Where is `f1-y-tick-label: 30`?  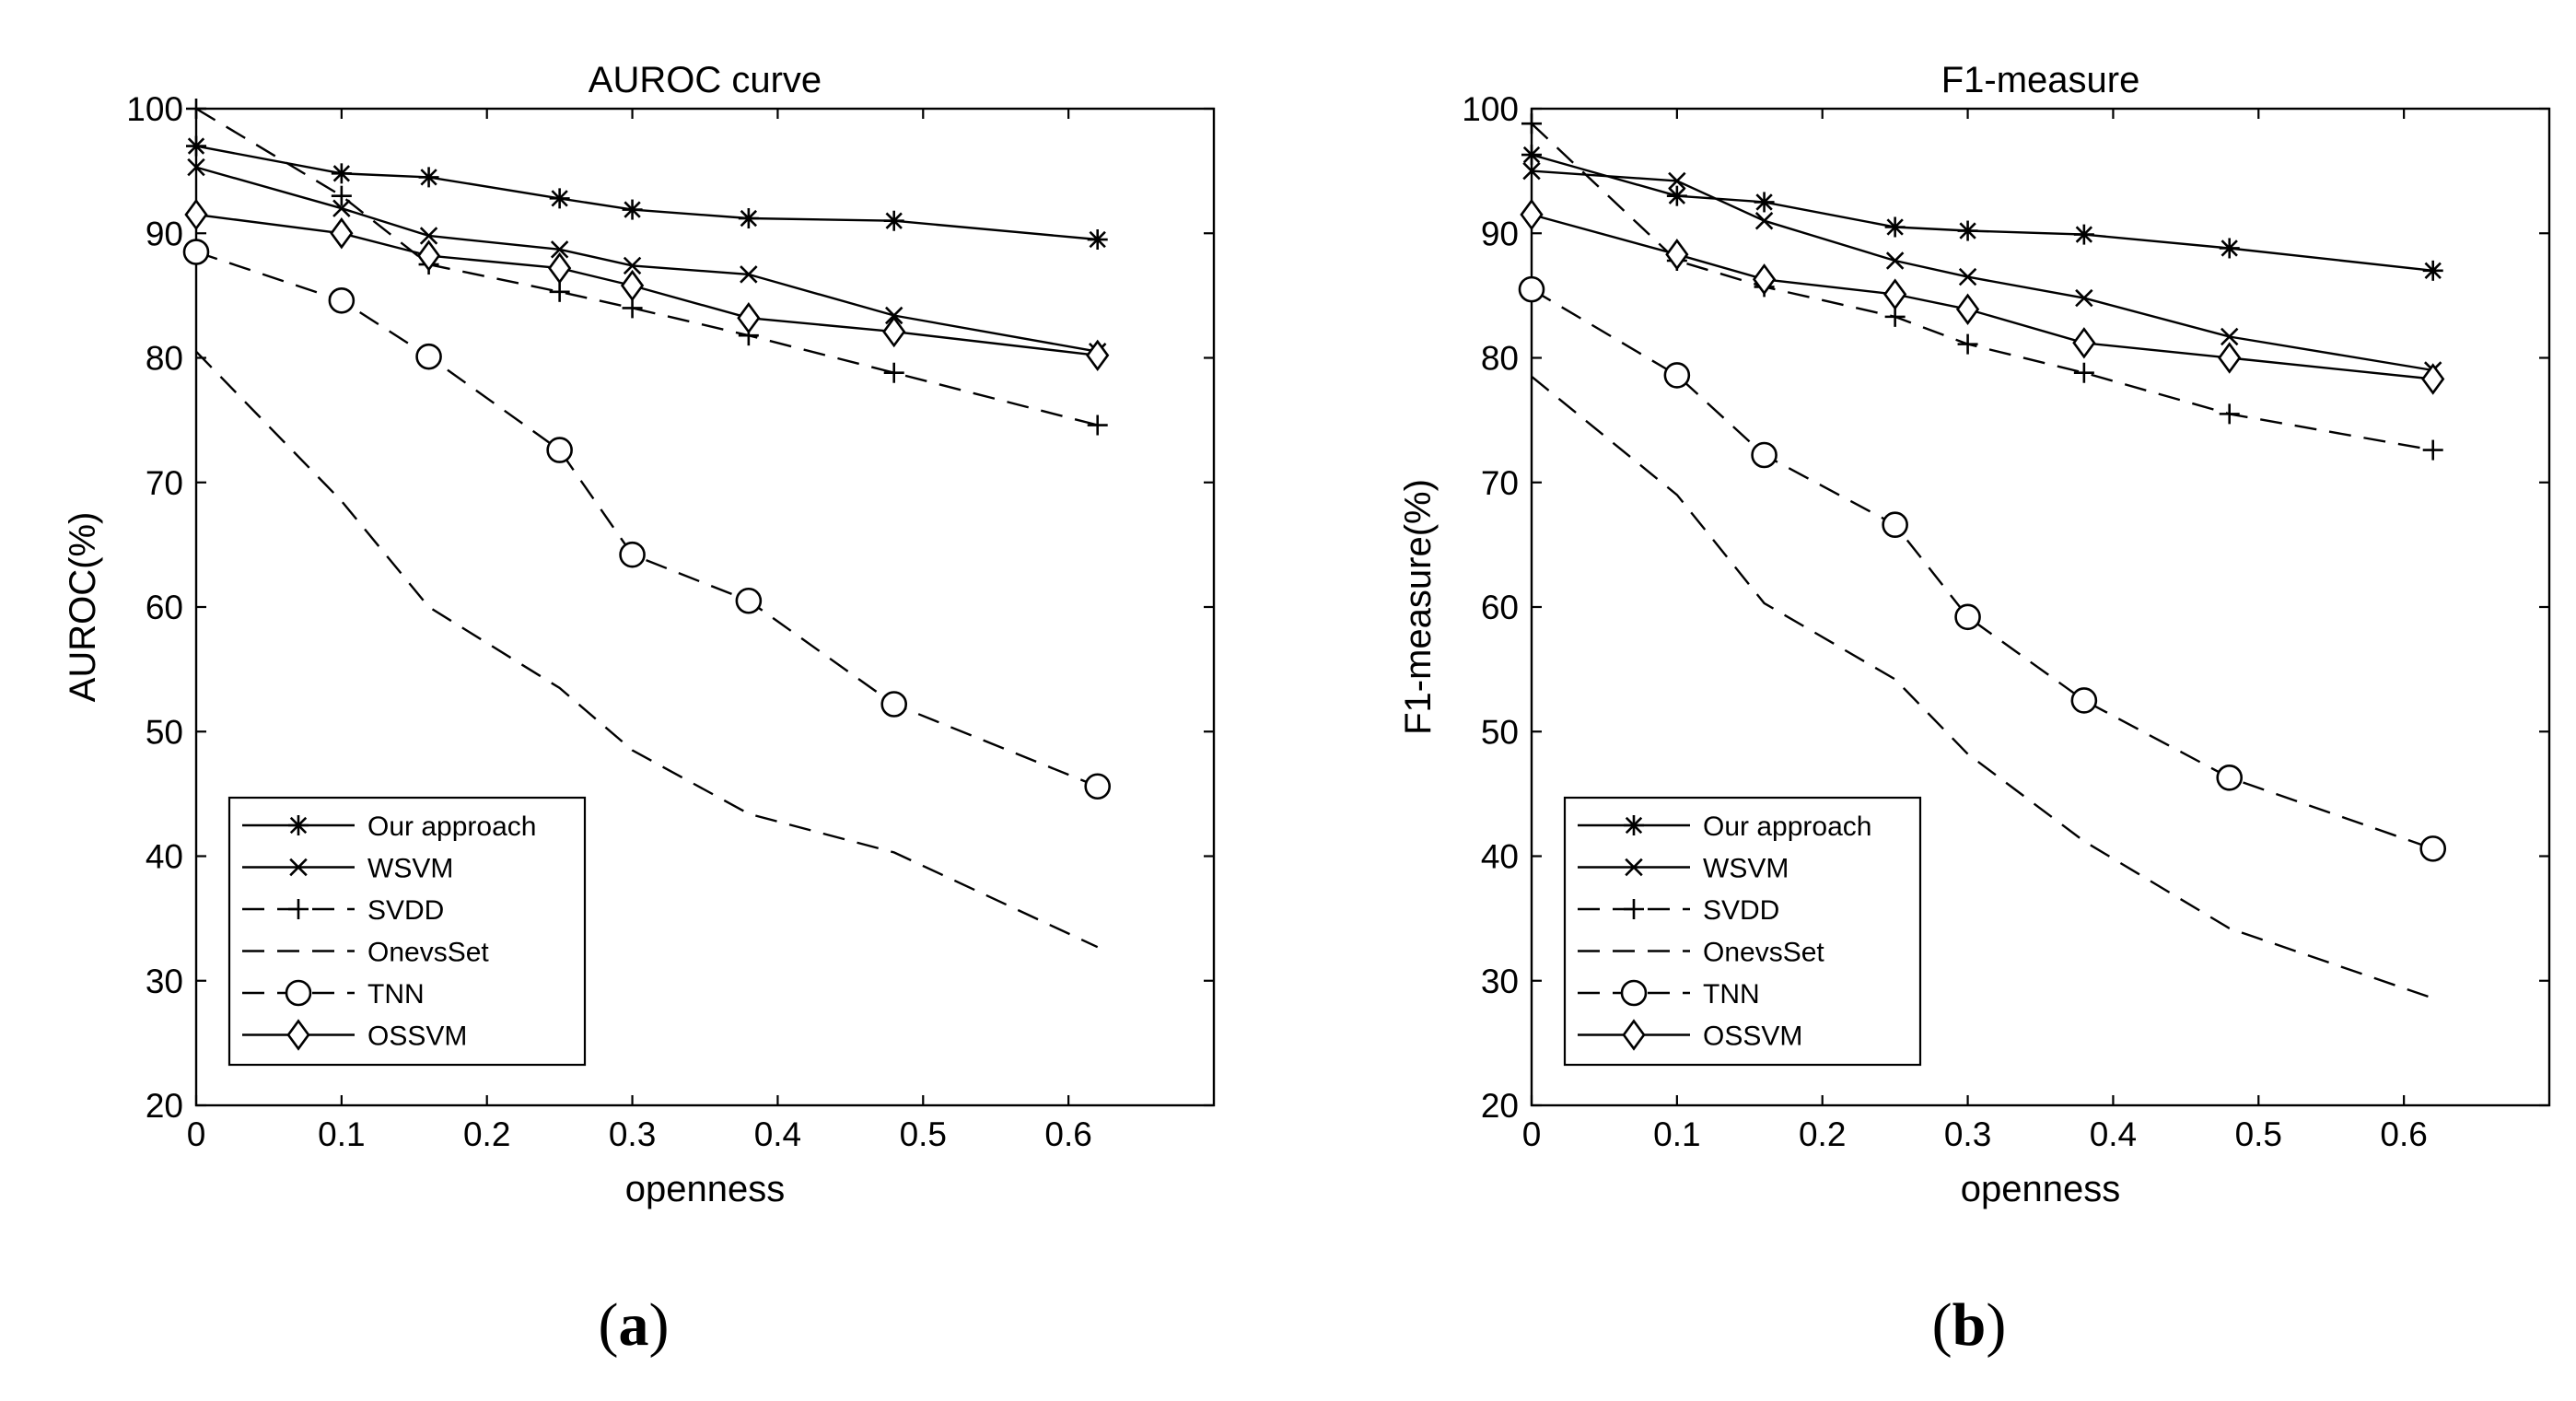
f1-y-tick-label: 30 is located at coordinates (1500, 982).